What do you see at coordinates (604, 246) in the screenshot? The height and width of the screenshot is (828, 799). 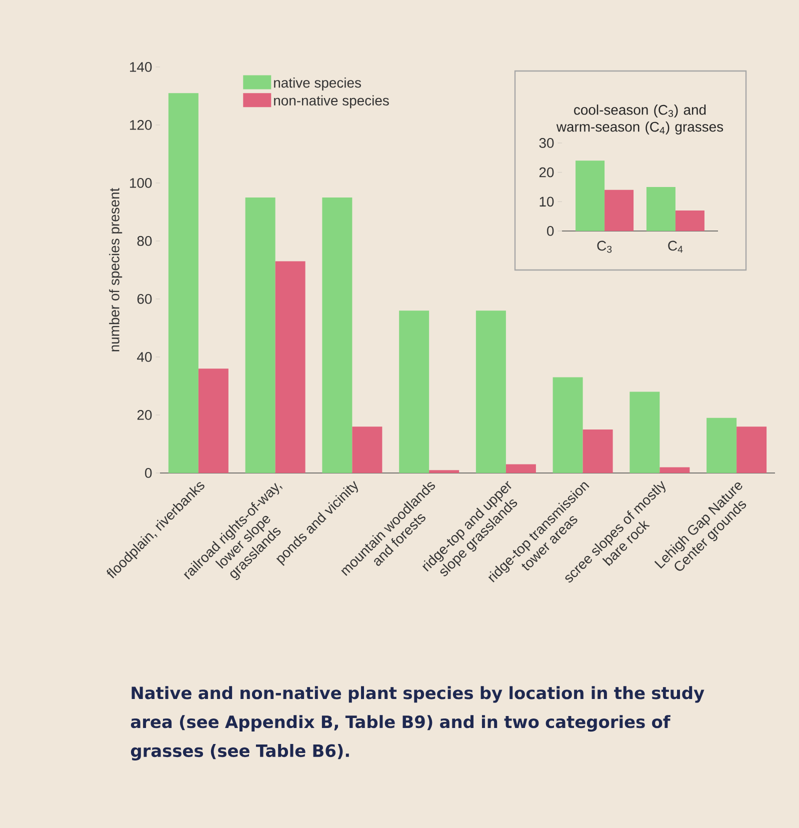 I see `x-tick-label: C$_{3}$` at bounding box center [604, 246].